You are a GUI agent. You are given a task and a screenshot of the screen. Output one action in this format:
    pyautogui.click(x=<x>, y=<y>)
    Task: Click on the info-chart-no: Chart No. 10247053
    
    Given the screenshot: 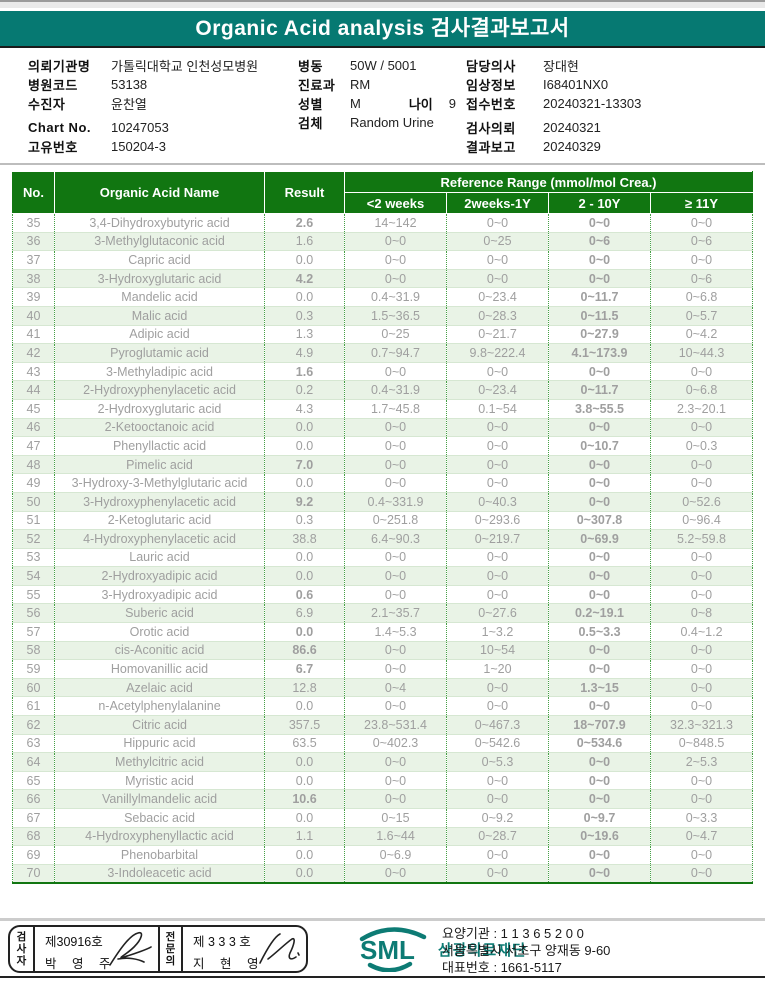 What is the action you would take?
    pyautogui.click(x=143, y=127)
    